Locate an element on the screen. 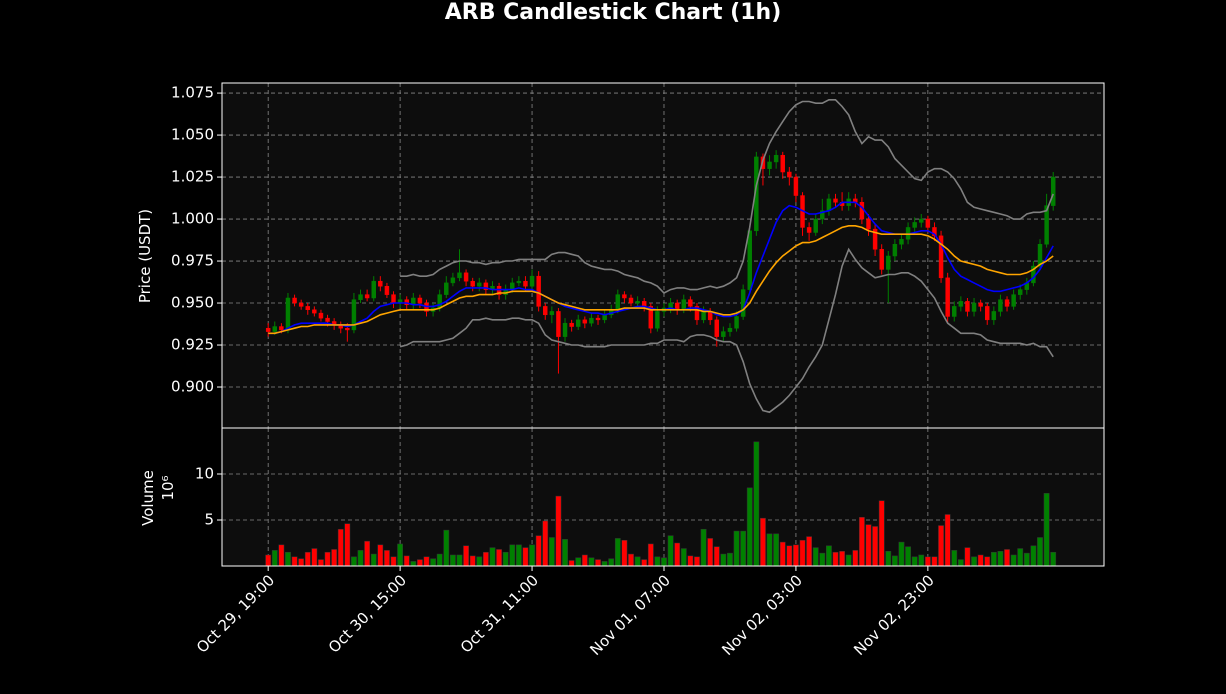  y-axis-label: Price (USDT) is located at coordinates (145, 256).